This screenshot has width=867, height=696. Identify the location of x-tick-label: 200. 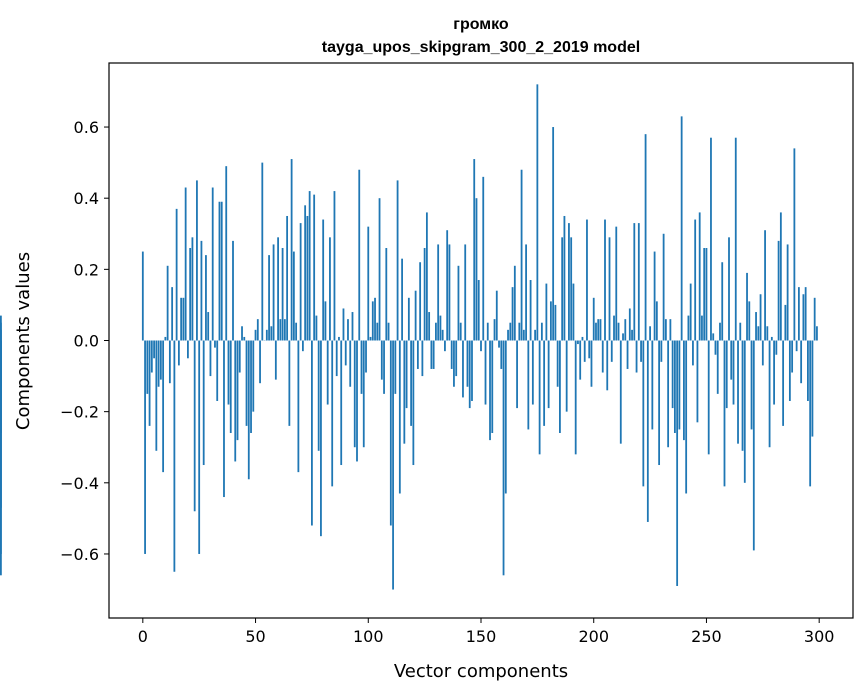
(593, 636).